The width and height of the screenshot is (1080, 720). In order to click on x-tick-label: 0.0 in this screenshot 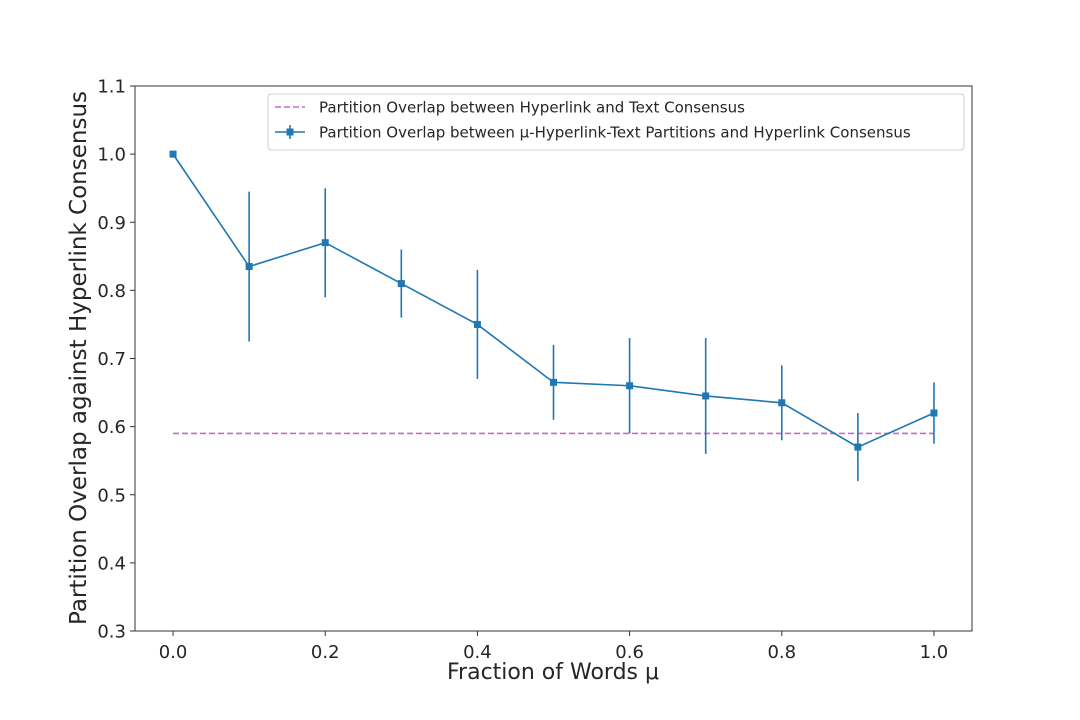, I will do `click(173, 652)`.